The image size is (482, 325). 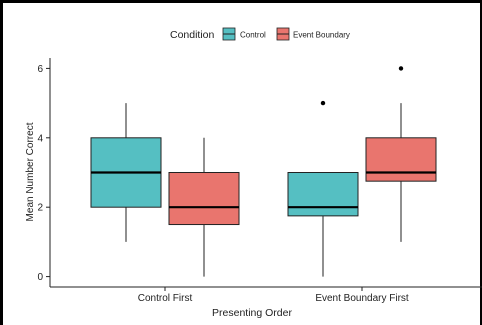 I want to click on legend-label-control: Control, so click(x=253, y=35).